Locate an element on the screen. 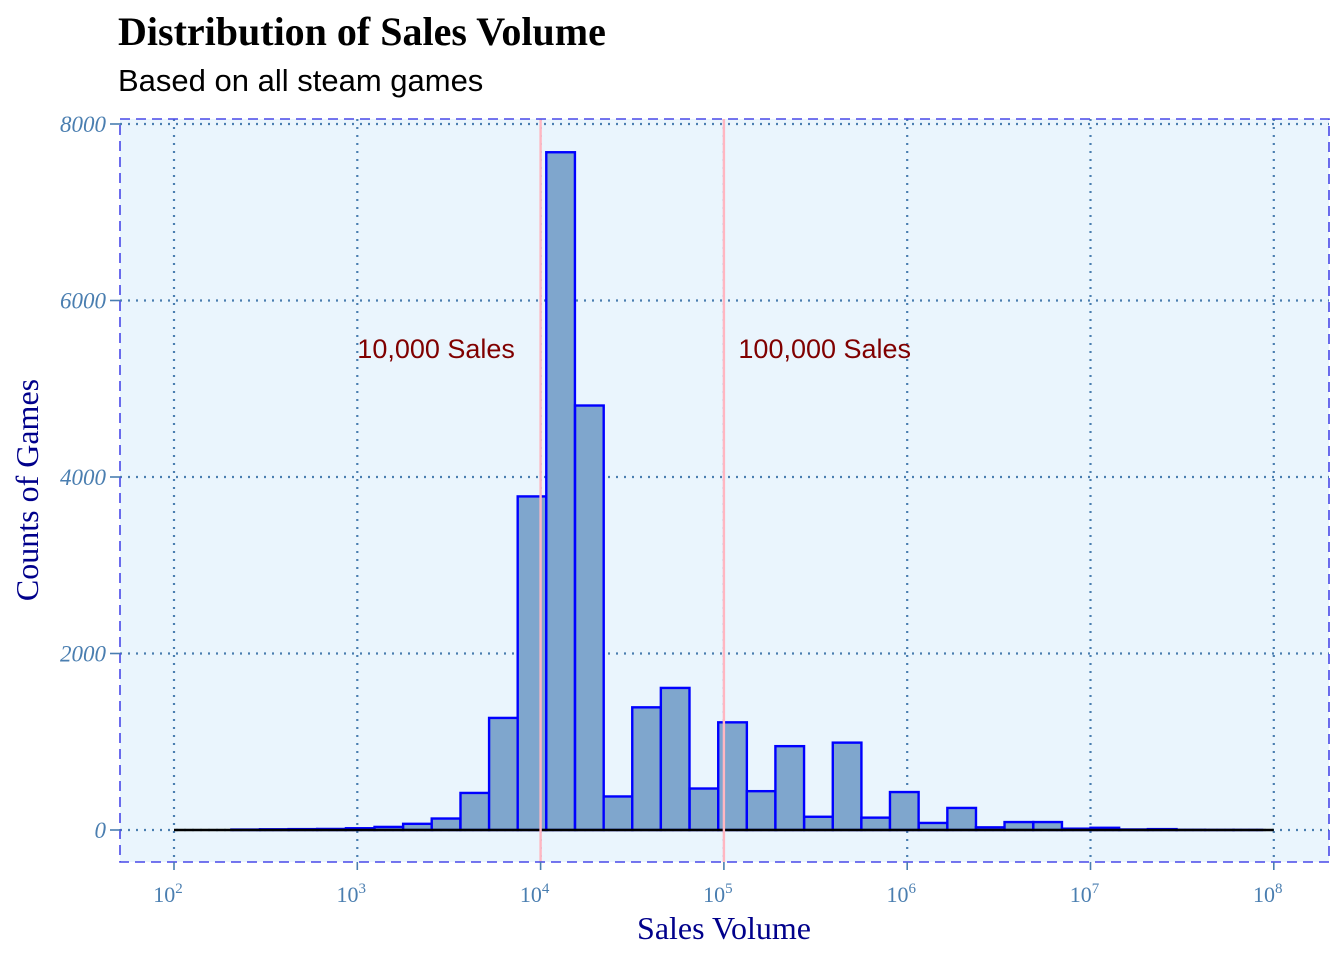 The image size is (1344, 960). x-tick-label: 10⁷ is located at coordinates (1085, 894).